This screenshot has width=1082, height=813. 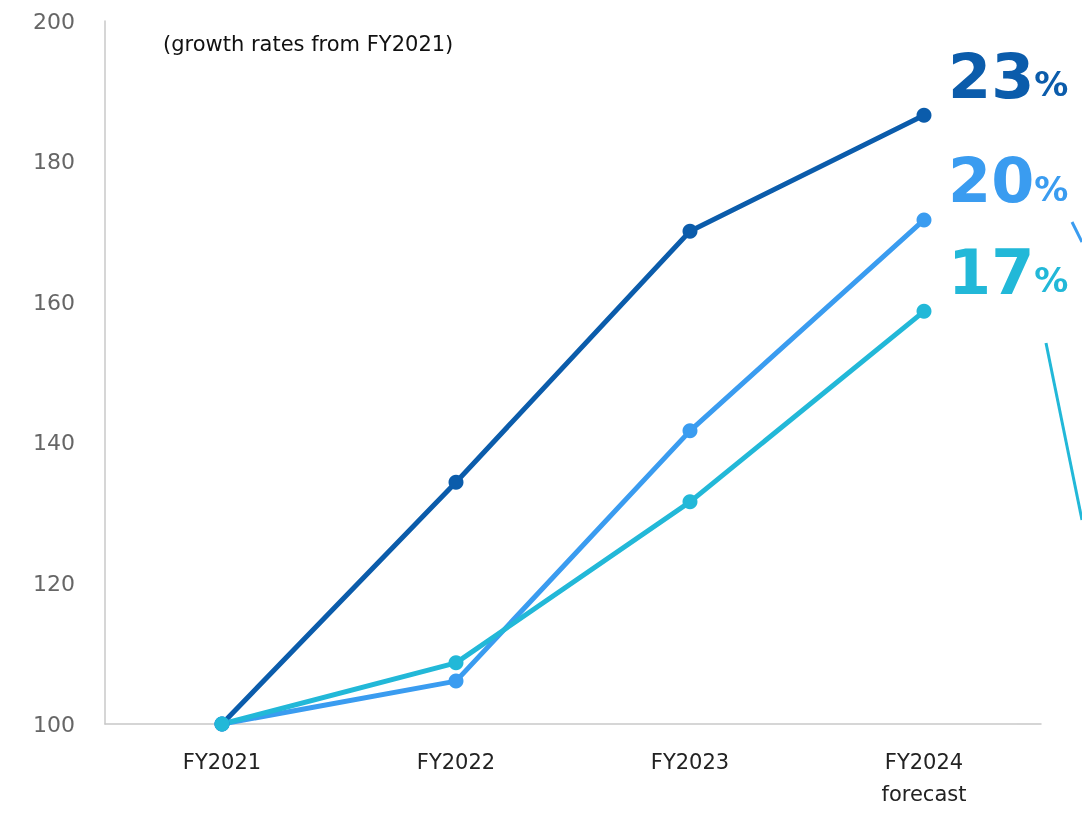 What do you see at coordinates (54, 724) in the screenshot?
I see `y-tick-label: 100` at bounding box center [54, 724].